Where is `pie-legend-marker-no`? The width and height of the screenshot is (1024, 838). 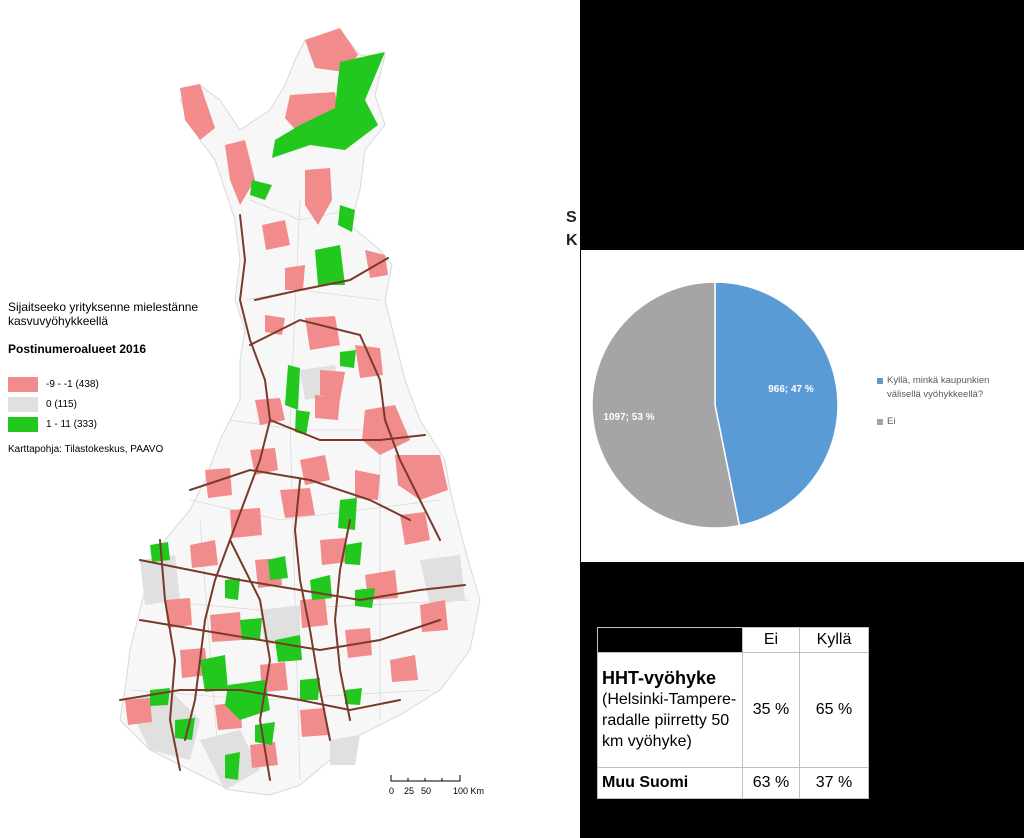
pie-legend-marker-no is located at coordinates (880, 422).